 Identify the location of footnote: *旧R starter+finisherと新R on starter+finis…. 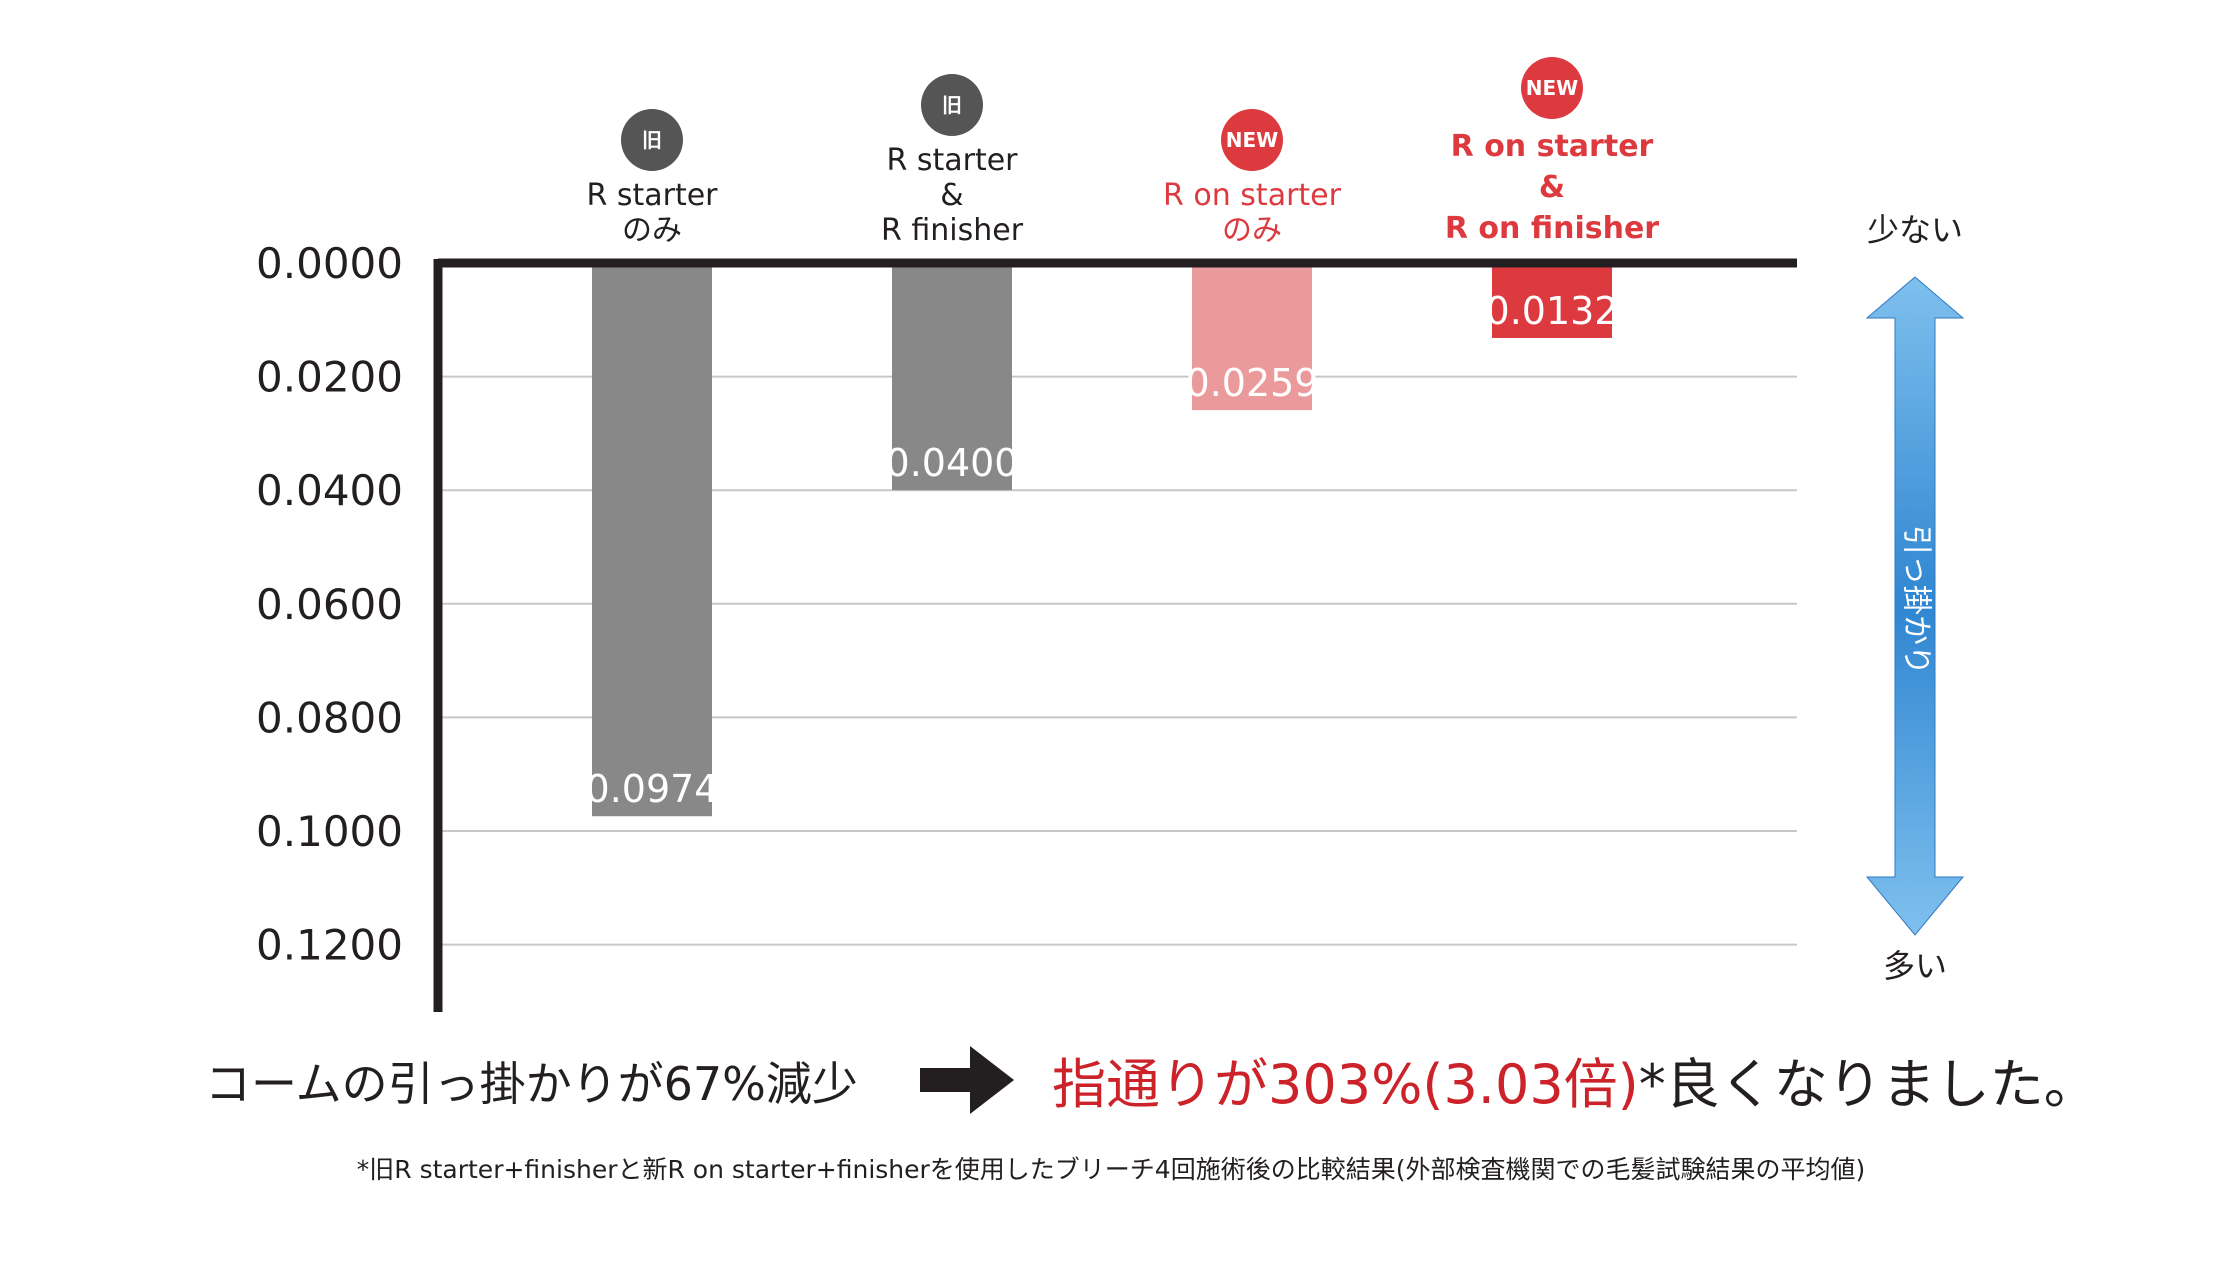
(1111, 1169).